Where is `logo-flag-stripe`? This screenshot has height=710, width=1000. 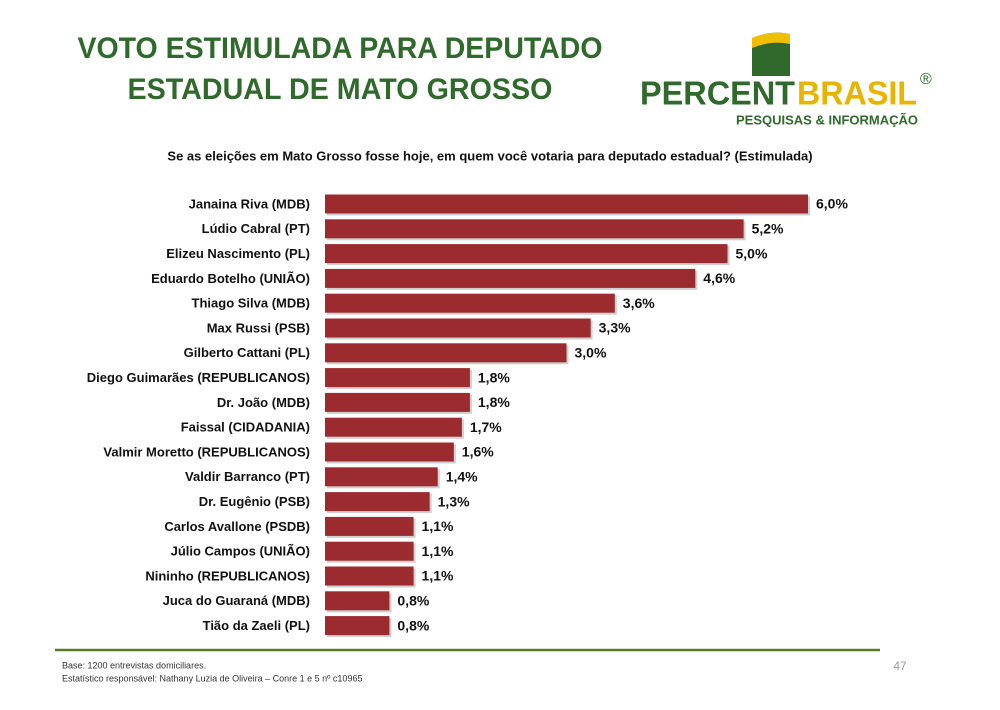 logo-flag-stripe is located at coordinates (771, 40).